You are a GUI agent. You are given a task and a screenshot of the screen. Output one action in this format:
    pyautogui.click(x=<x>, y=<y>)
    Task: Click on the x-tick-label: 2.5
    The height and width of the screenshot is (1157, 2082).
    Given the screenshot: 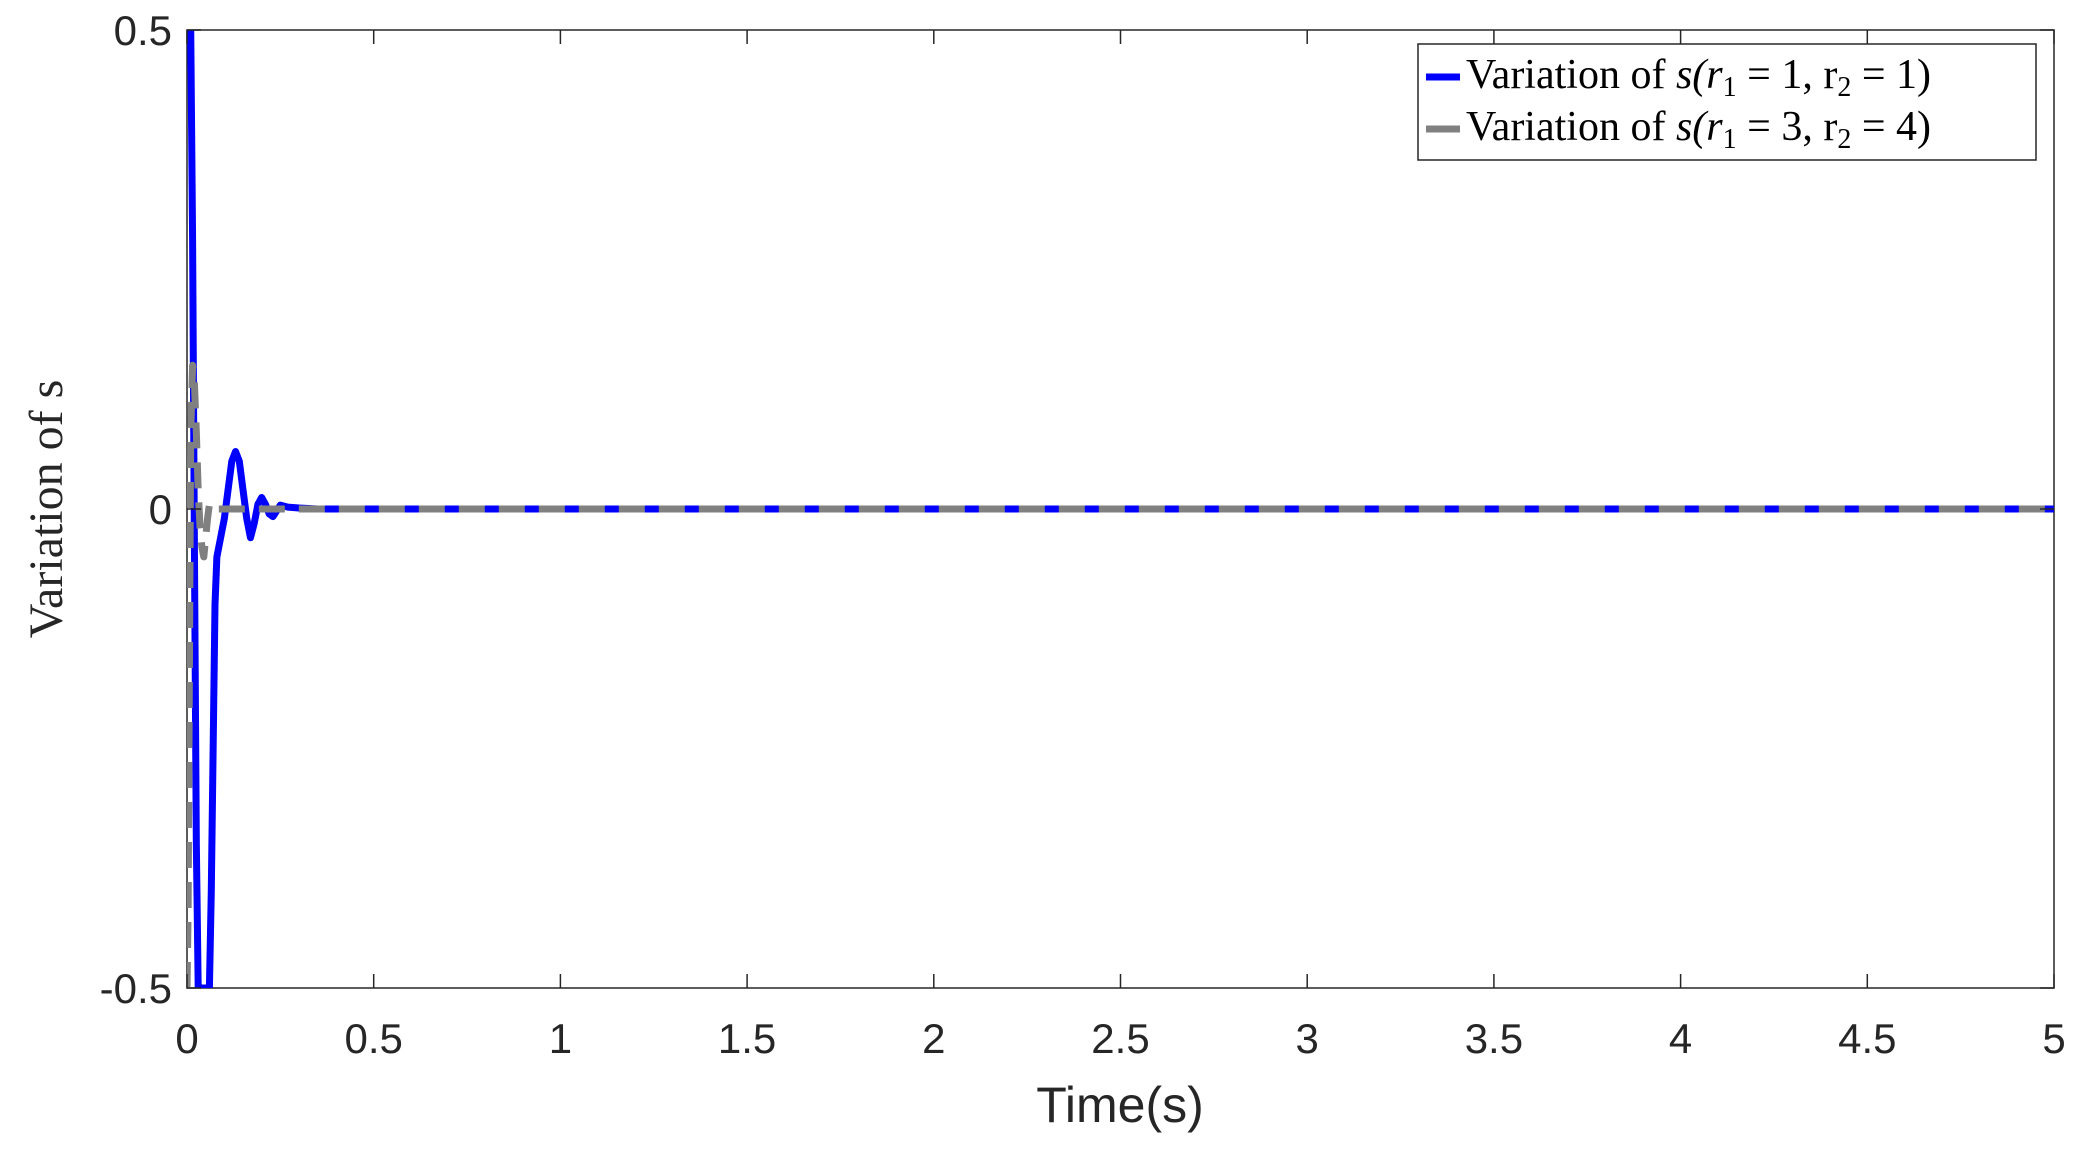 What is the action you would take?
    pyautogui.click(x=1120, y=1038)
    